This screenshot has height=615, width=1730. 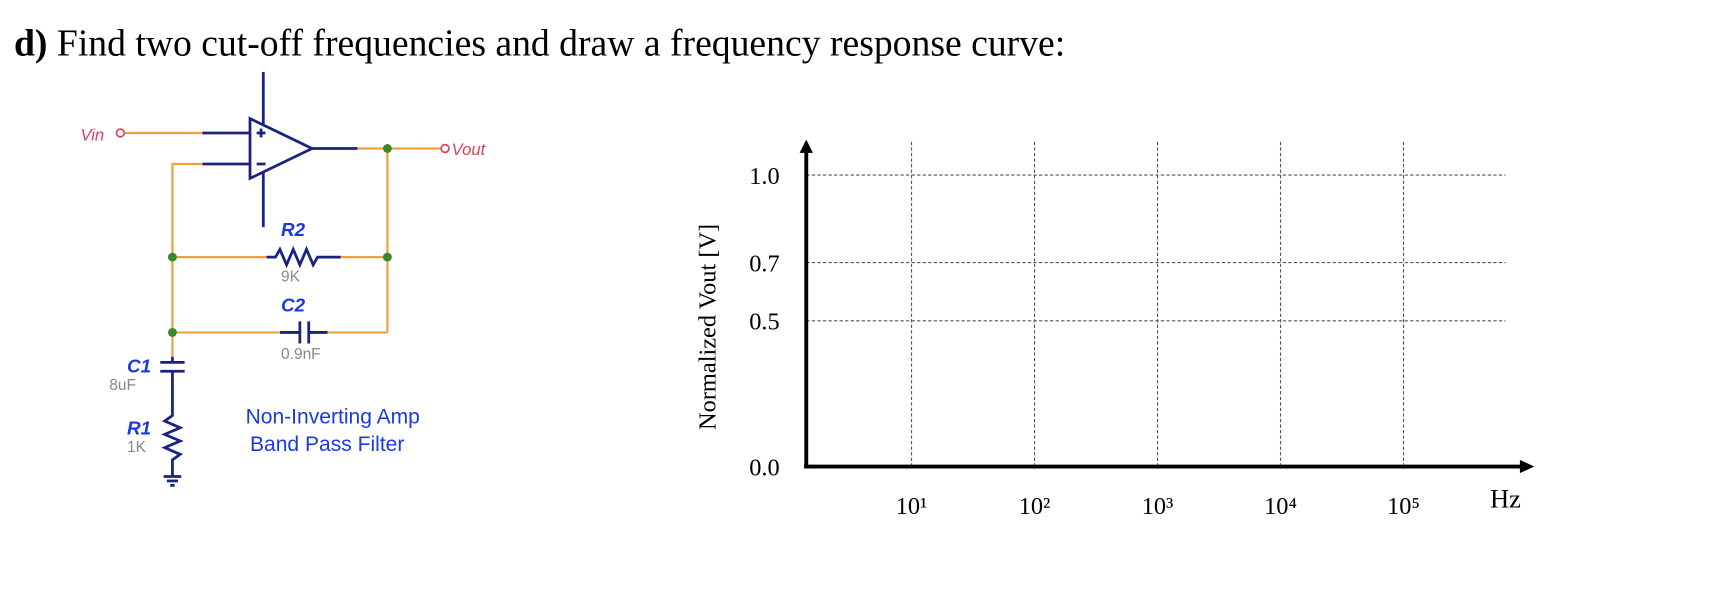 What do you see at coordinates (764, 176) in the screenshot?
I see `y-tick-label: 1.0` at bounding box center [764, 176].